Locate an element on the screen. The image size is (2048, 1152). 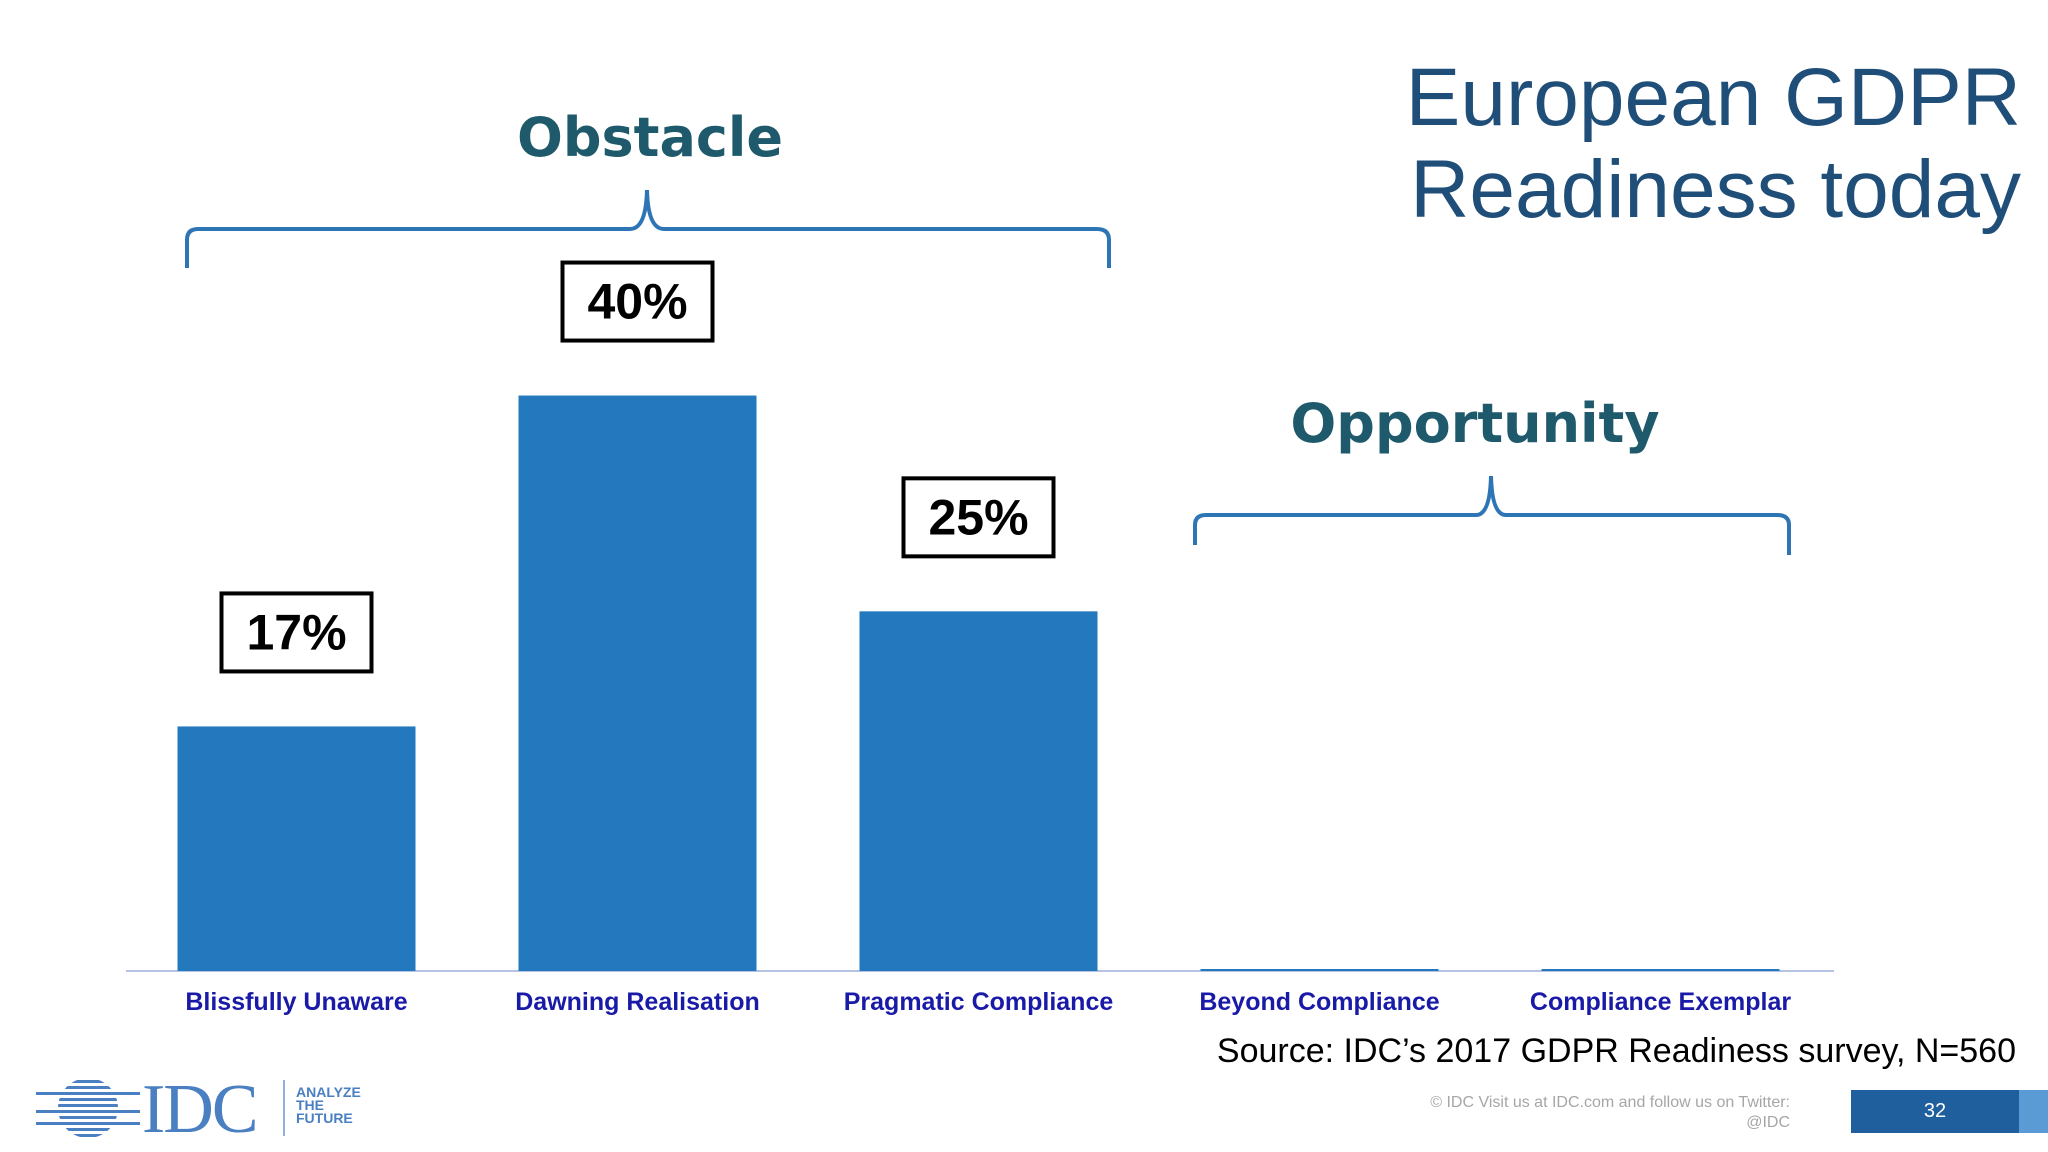
category-label: Blissfully Unaware is located at coordinates (296, 1002).